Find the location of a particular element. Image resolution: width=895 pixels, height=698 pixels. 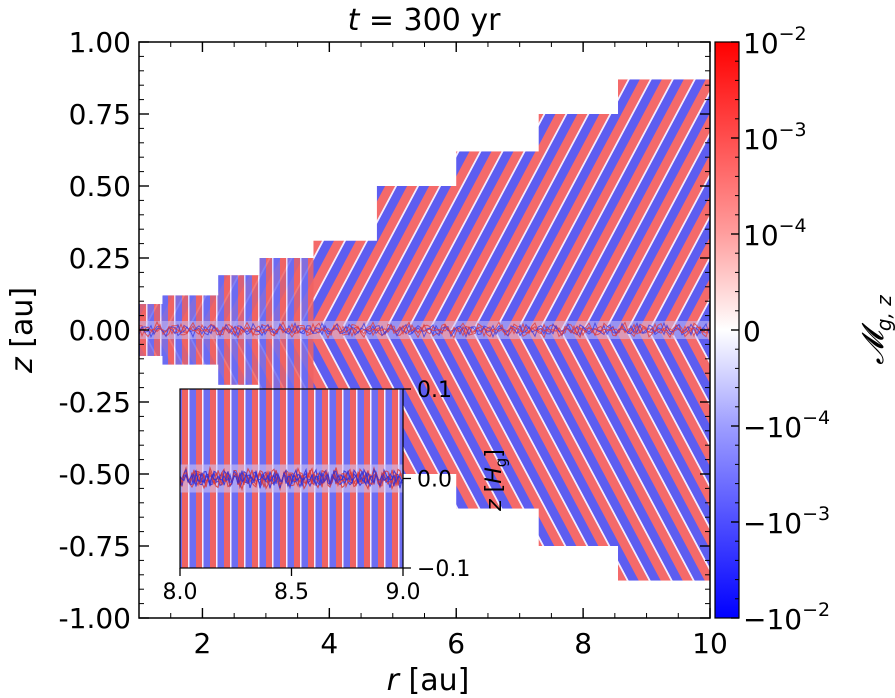

x-tick-label: 4 is located at coordinates (329, 643).